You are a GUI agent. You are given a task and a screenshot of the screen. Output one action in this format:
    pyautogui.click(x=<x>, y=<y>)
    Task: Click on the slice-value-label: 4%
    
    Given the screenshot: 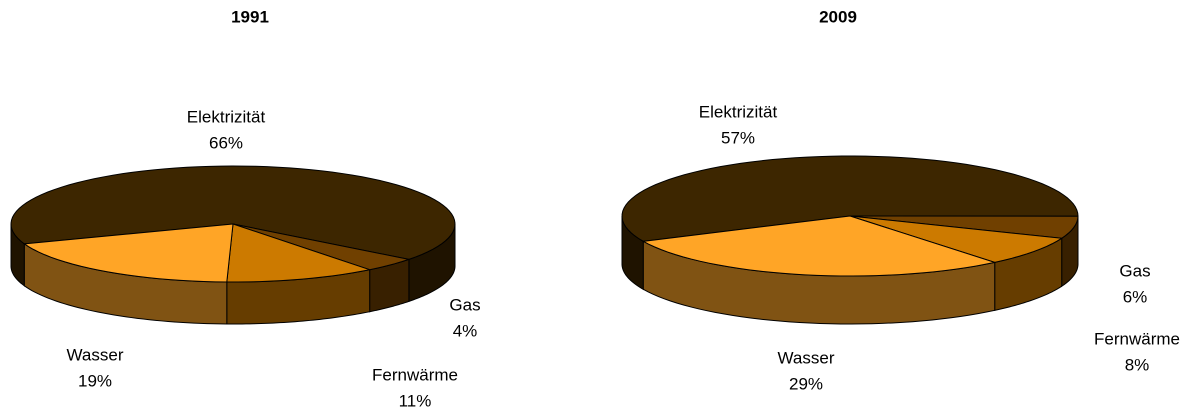 What is the action you would take?
    pyautogui.click(x=465, y=330)
    